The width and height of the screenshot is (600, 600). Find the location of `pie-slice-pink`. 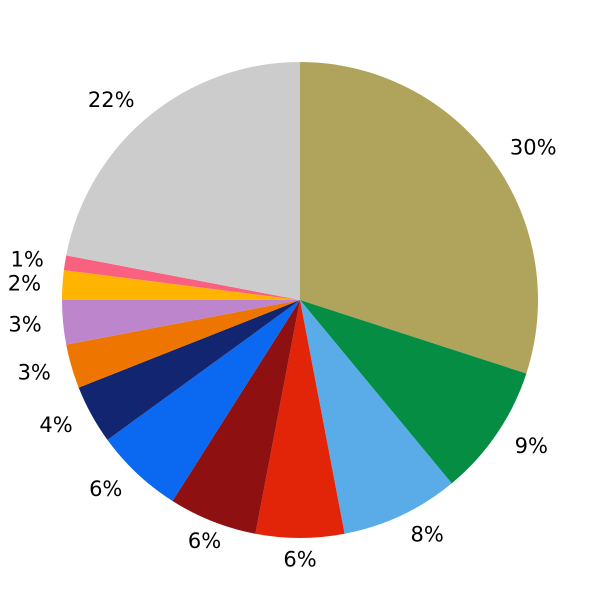

pie-slice-pink is located at coordinates (181, 277).